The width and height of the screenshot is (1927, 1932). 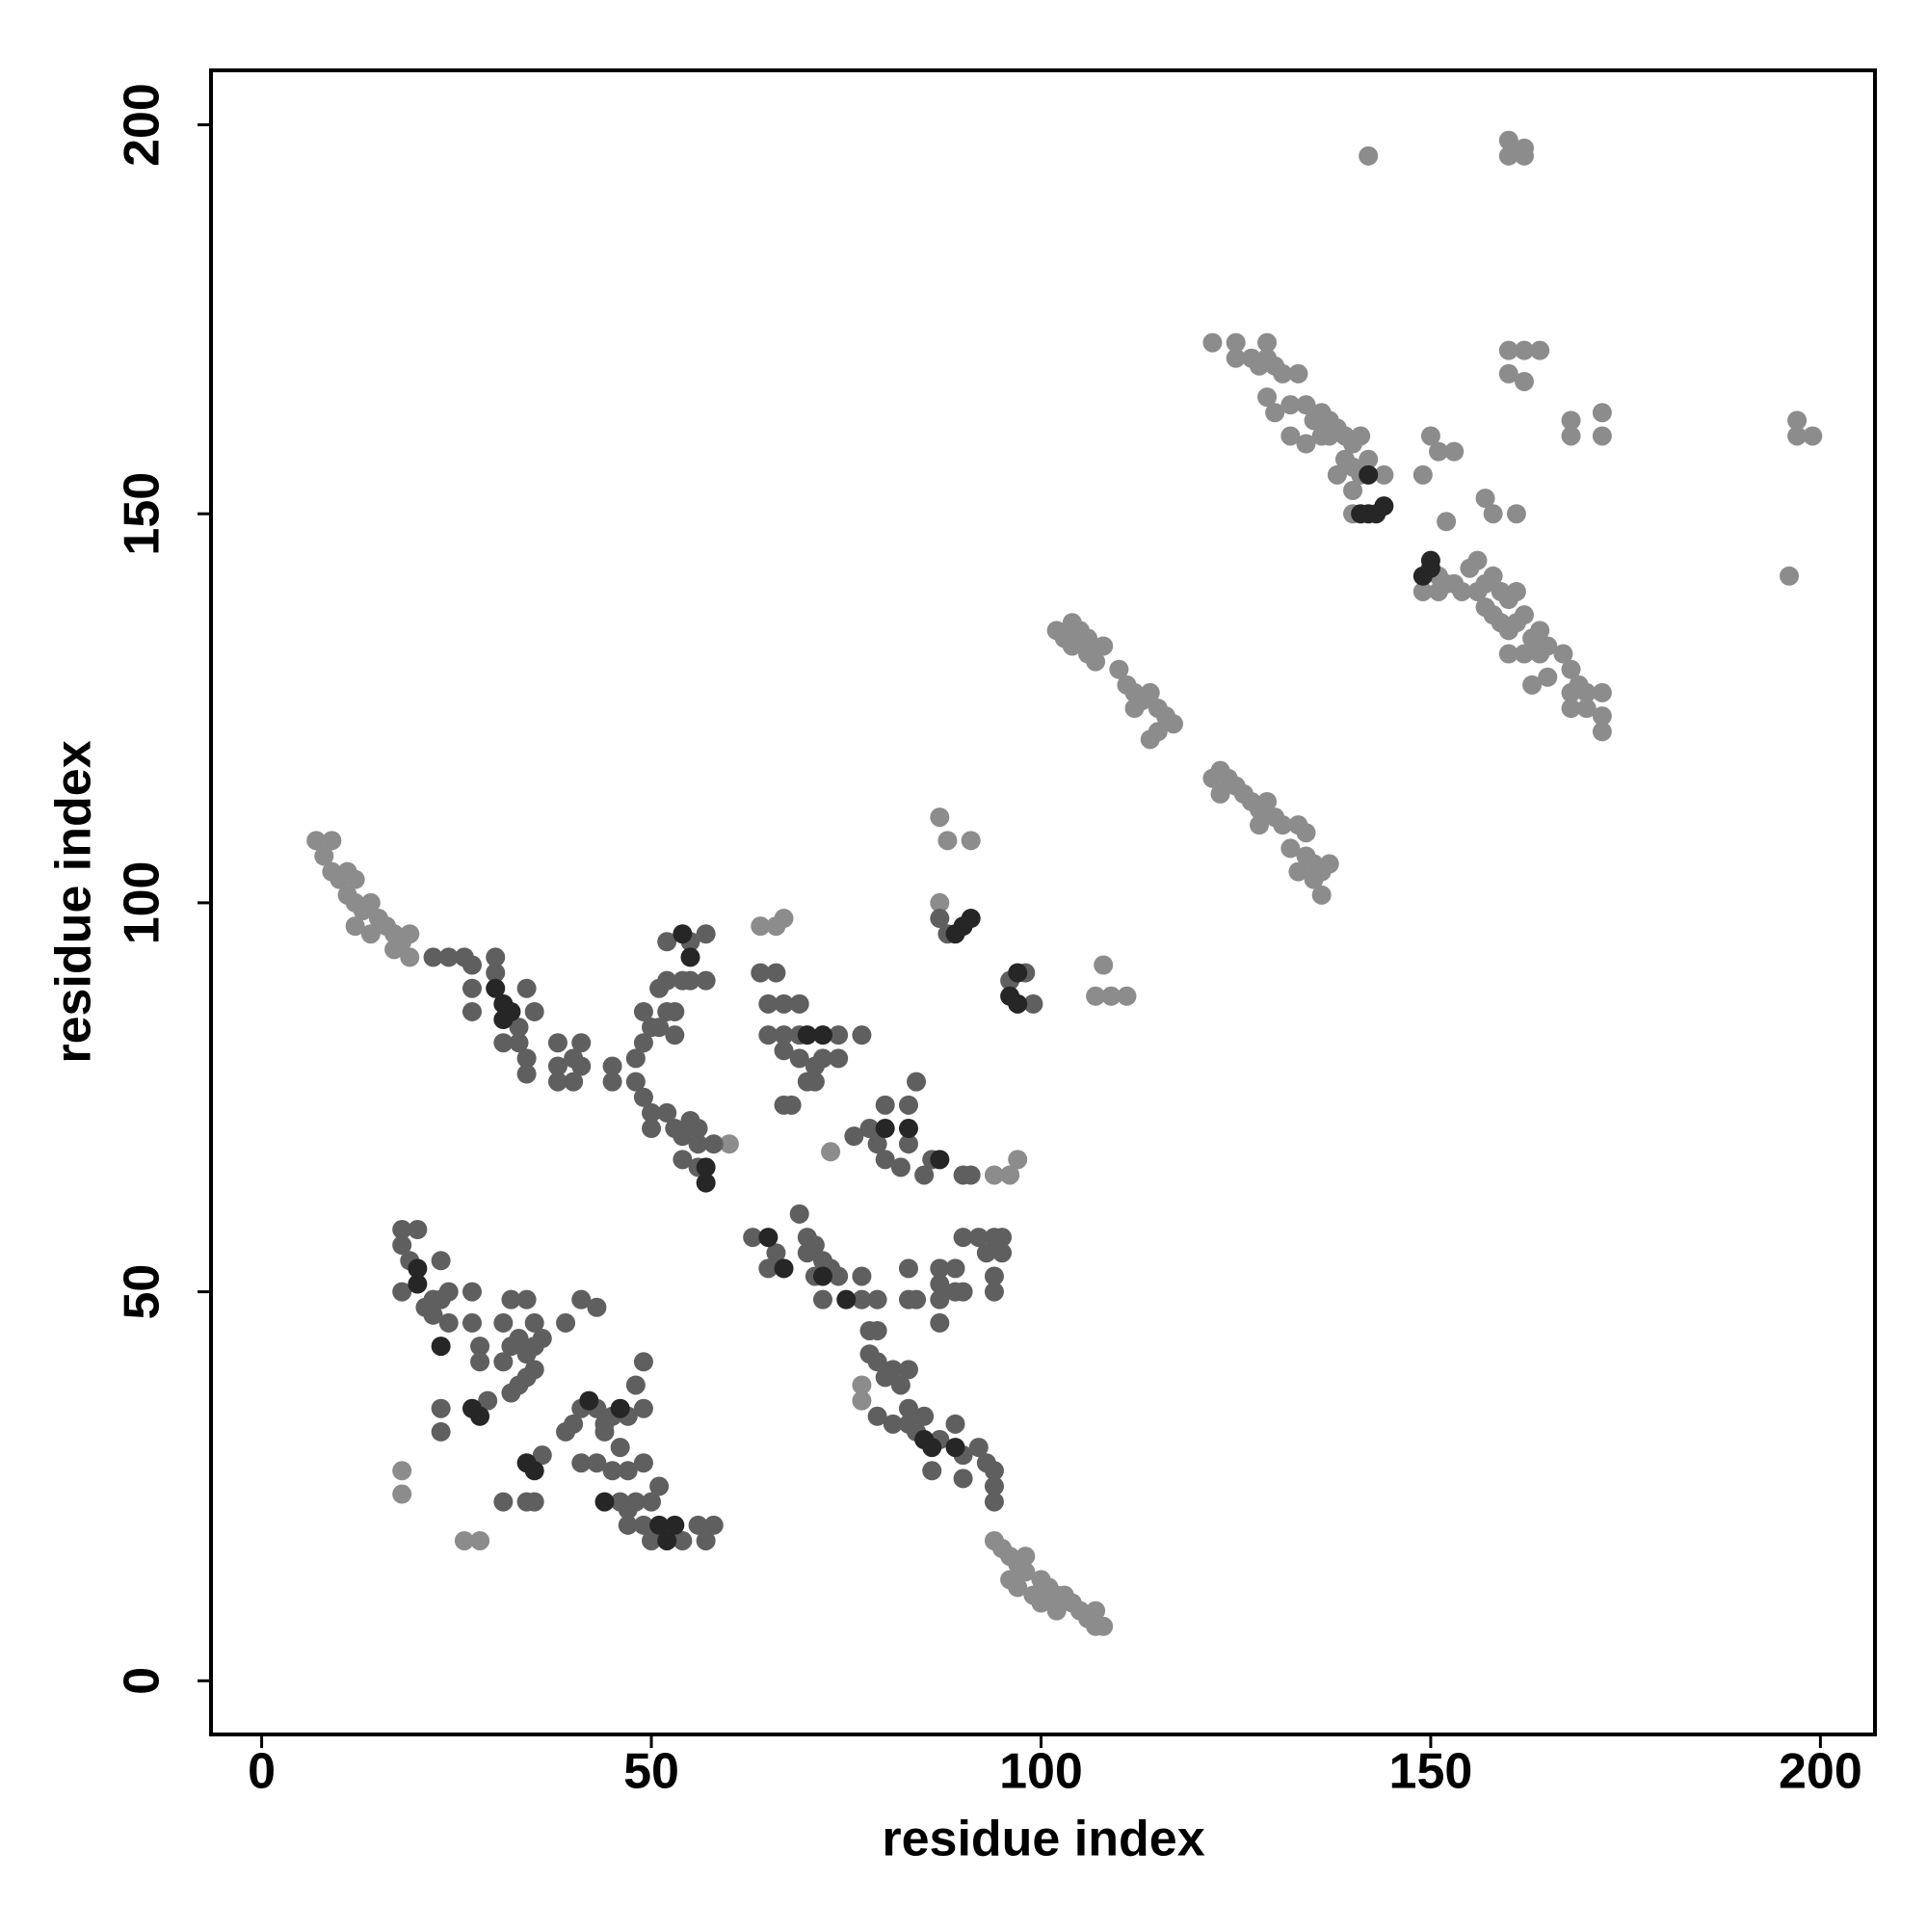 What do you see at coordinates (143, 1292) in the screenshot?
I see `y-tick-label: 50` at bounding box center [143, 1292].